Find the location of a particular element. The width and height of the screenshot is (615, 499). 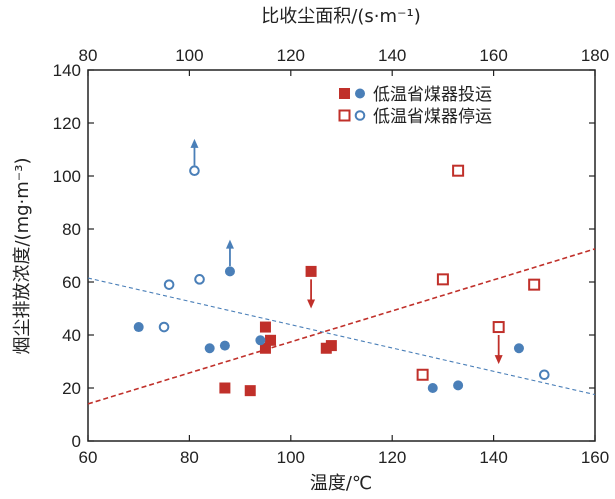

legend-label-stopped: 低温省煤器停运 is located at coordinates (432, 117).